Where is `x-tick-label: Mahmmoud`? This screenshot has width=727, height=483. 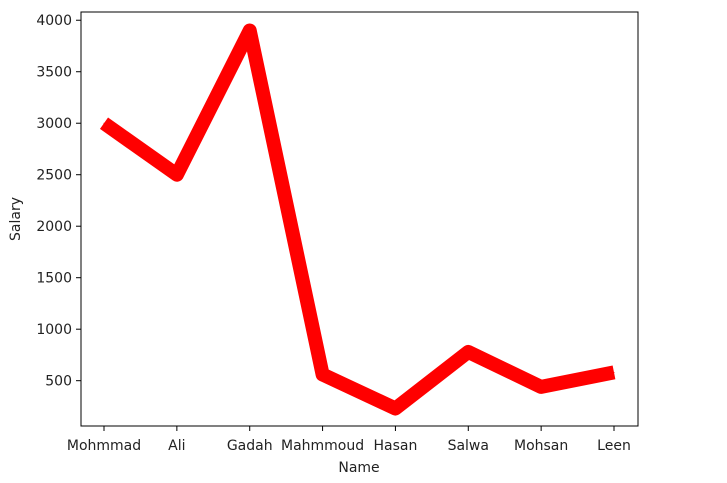 x-tick-label: Mahmmoud is located at coordinates (322, 446).